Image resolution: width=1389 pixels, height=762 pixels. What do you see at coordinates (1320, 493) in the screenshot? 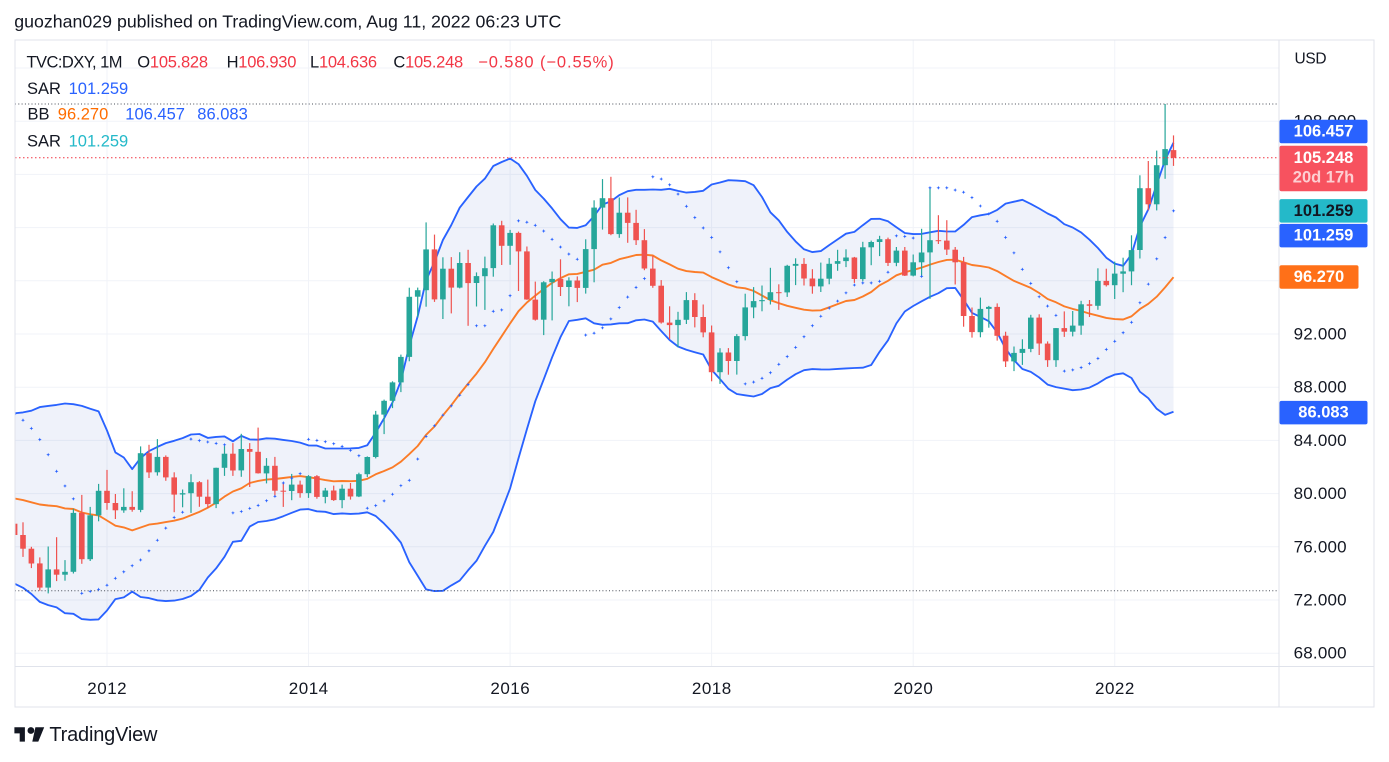
I see `svg-text: 80.000` at bounding box center [1320, 493].